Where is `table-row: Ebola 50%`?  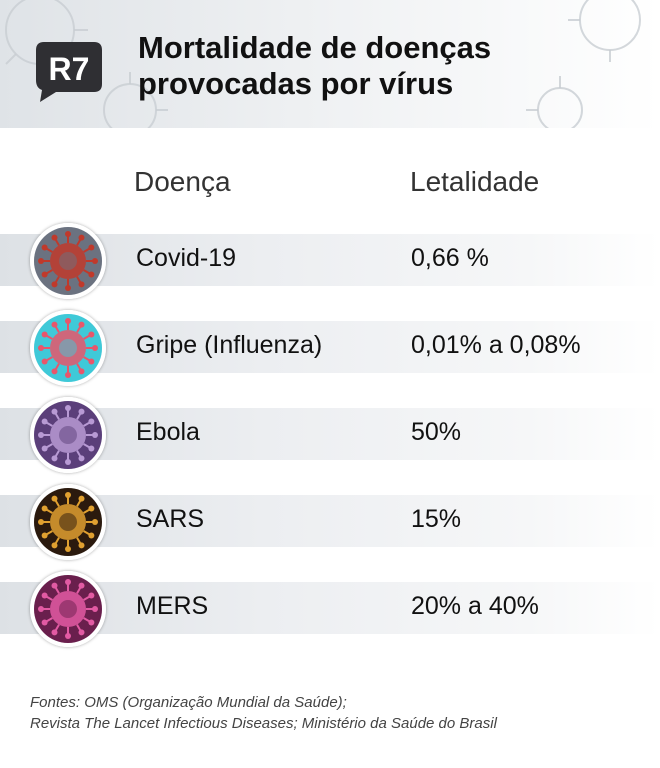
table-row: Ebola 50% is located at coordinates (330, 435).